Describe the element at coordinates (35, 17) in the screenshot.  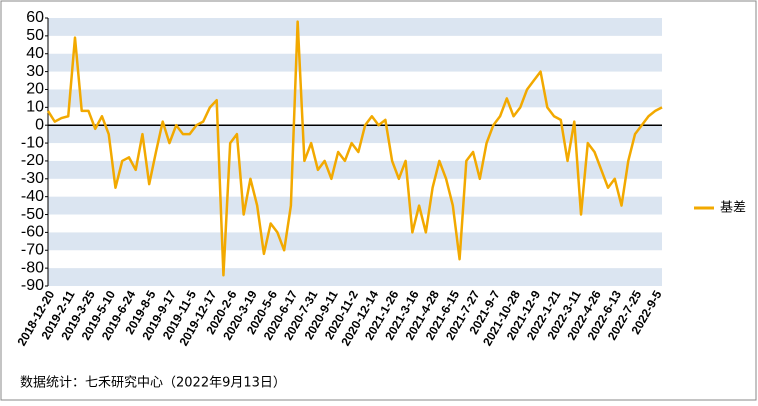
I see `y-tick-label: 60` at that location.